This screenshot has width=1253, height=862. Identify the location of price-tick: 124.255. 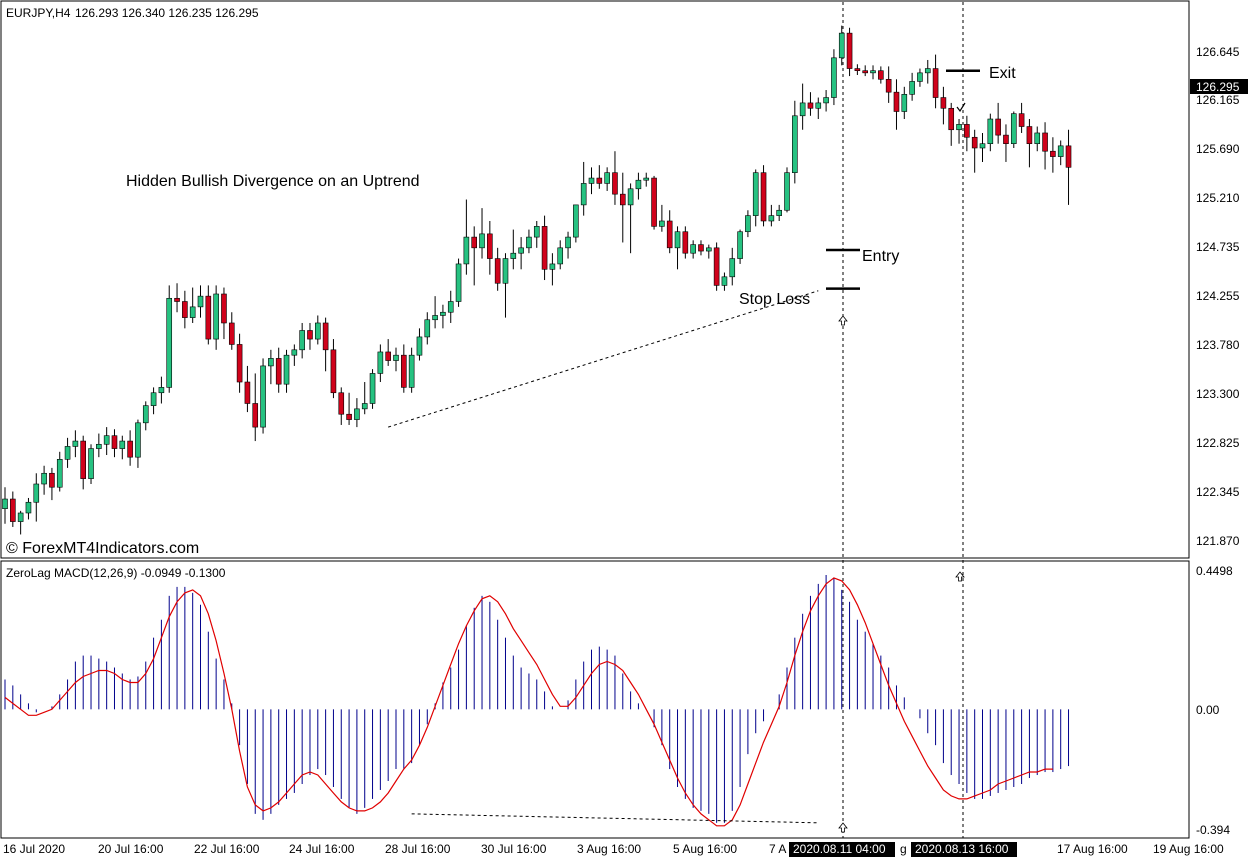
(1218, 296).